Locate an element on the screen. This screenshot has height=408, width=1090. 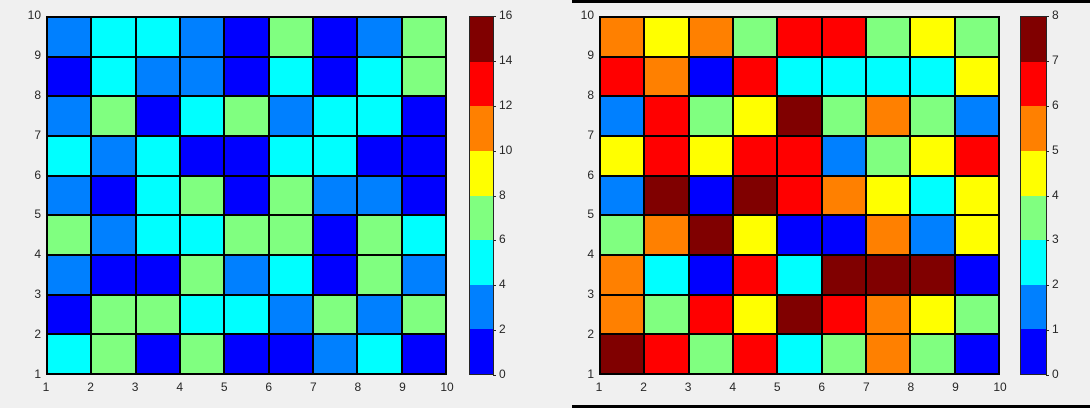
colorbar-tick-label: 1 is located at coordinates (1055, 329).